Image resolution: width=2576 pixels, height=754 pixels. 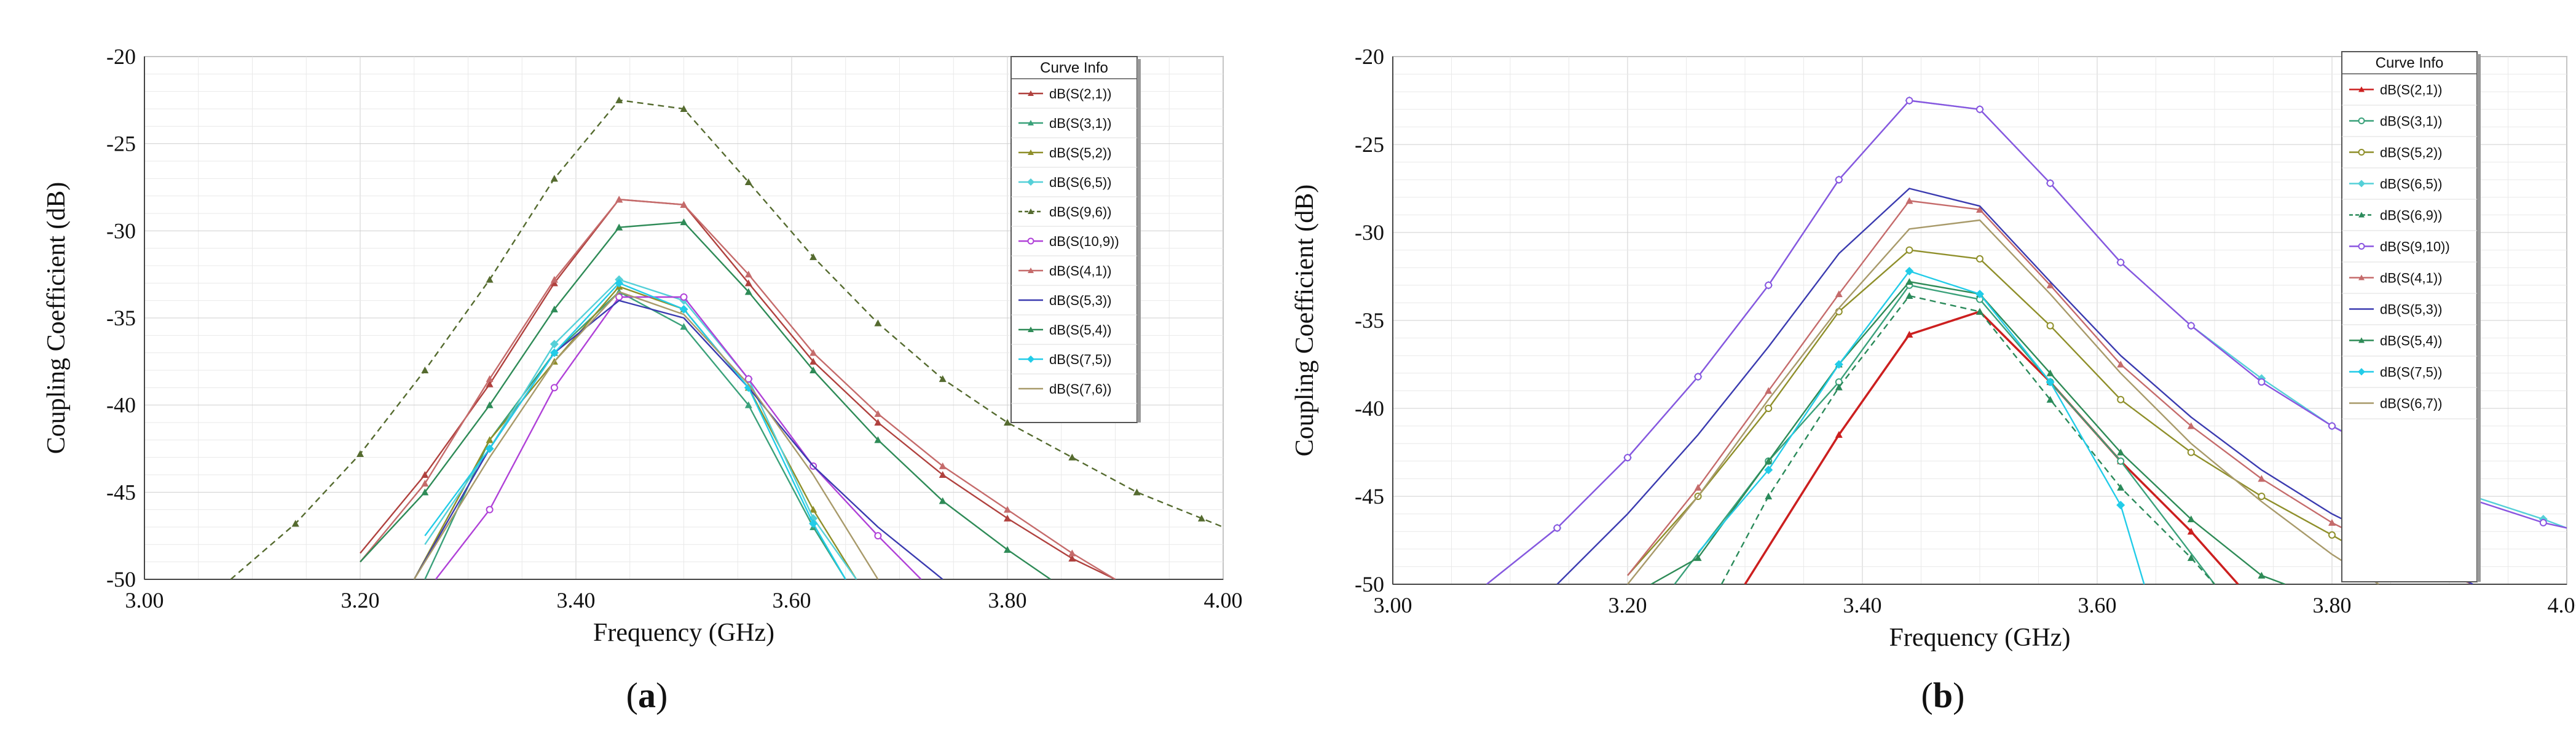 I want to click on legend-entry-label: dB(S(9,6)), so click(x=1080, y=212).